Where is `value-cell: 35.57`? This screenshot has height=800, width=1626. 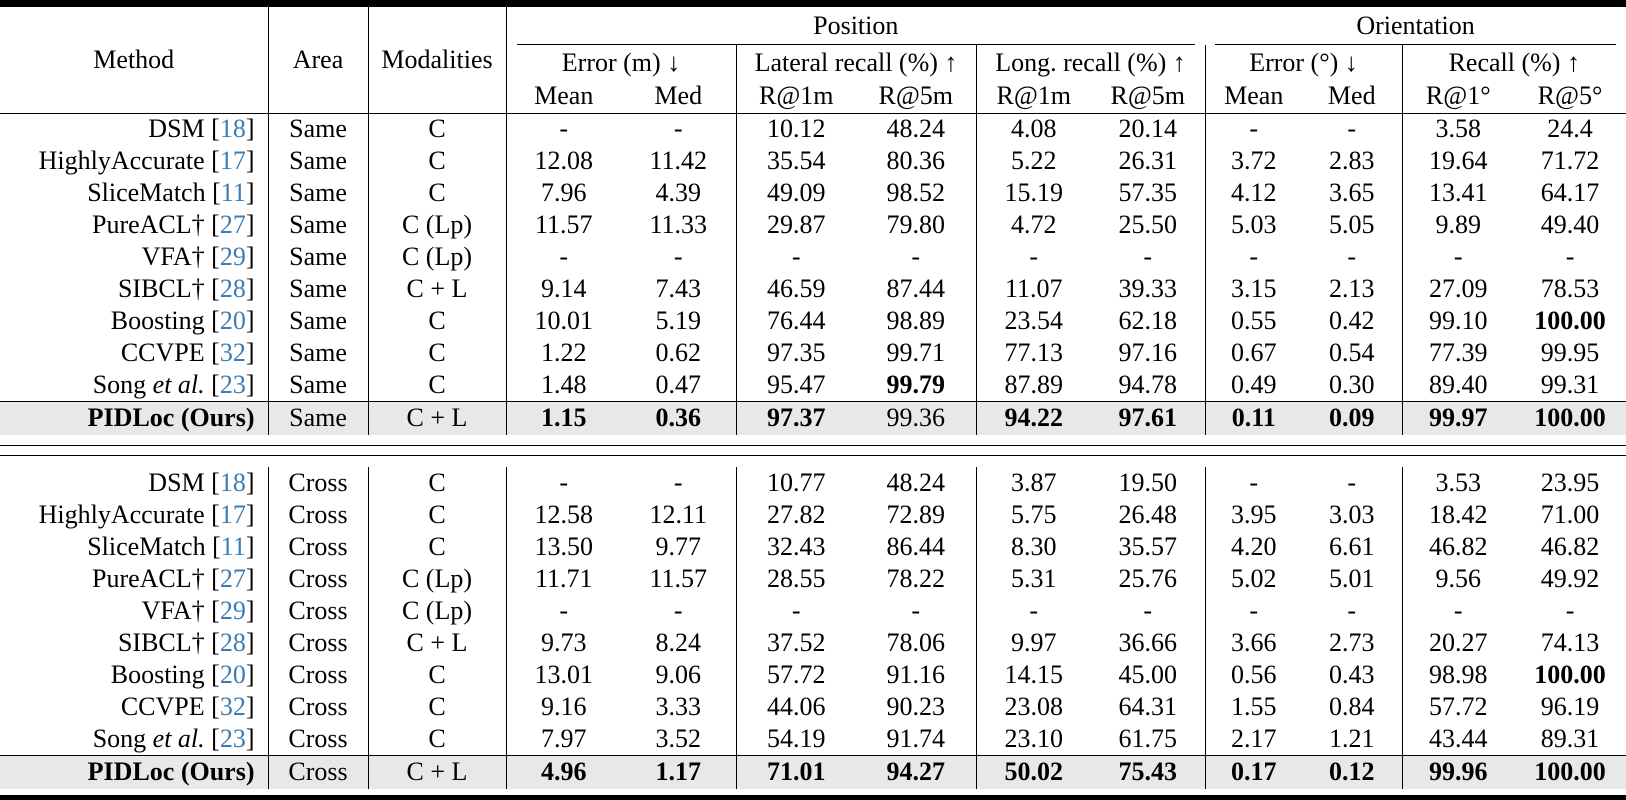 value-cell: 35.57 is located at coordinates (1148, 547).